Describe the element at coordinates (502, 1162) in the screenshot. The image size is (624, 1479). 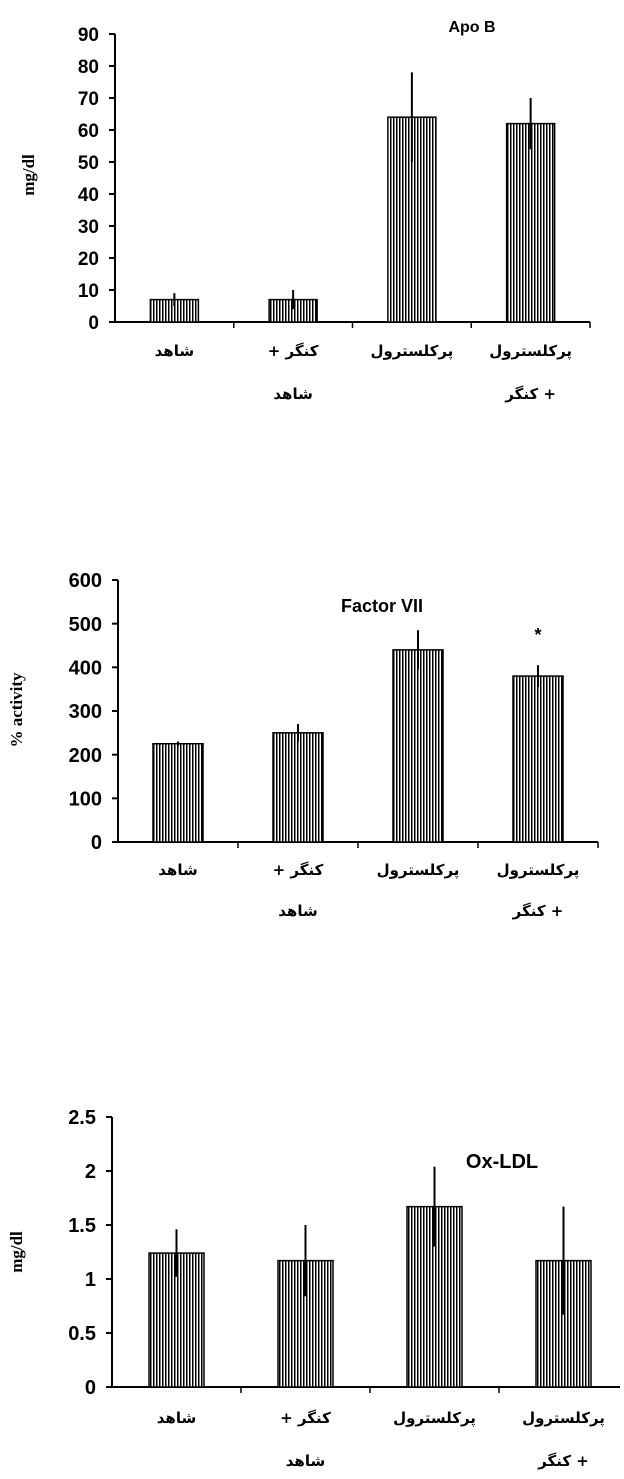
I see `chart-title: Ox-LDL` at that location.